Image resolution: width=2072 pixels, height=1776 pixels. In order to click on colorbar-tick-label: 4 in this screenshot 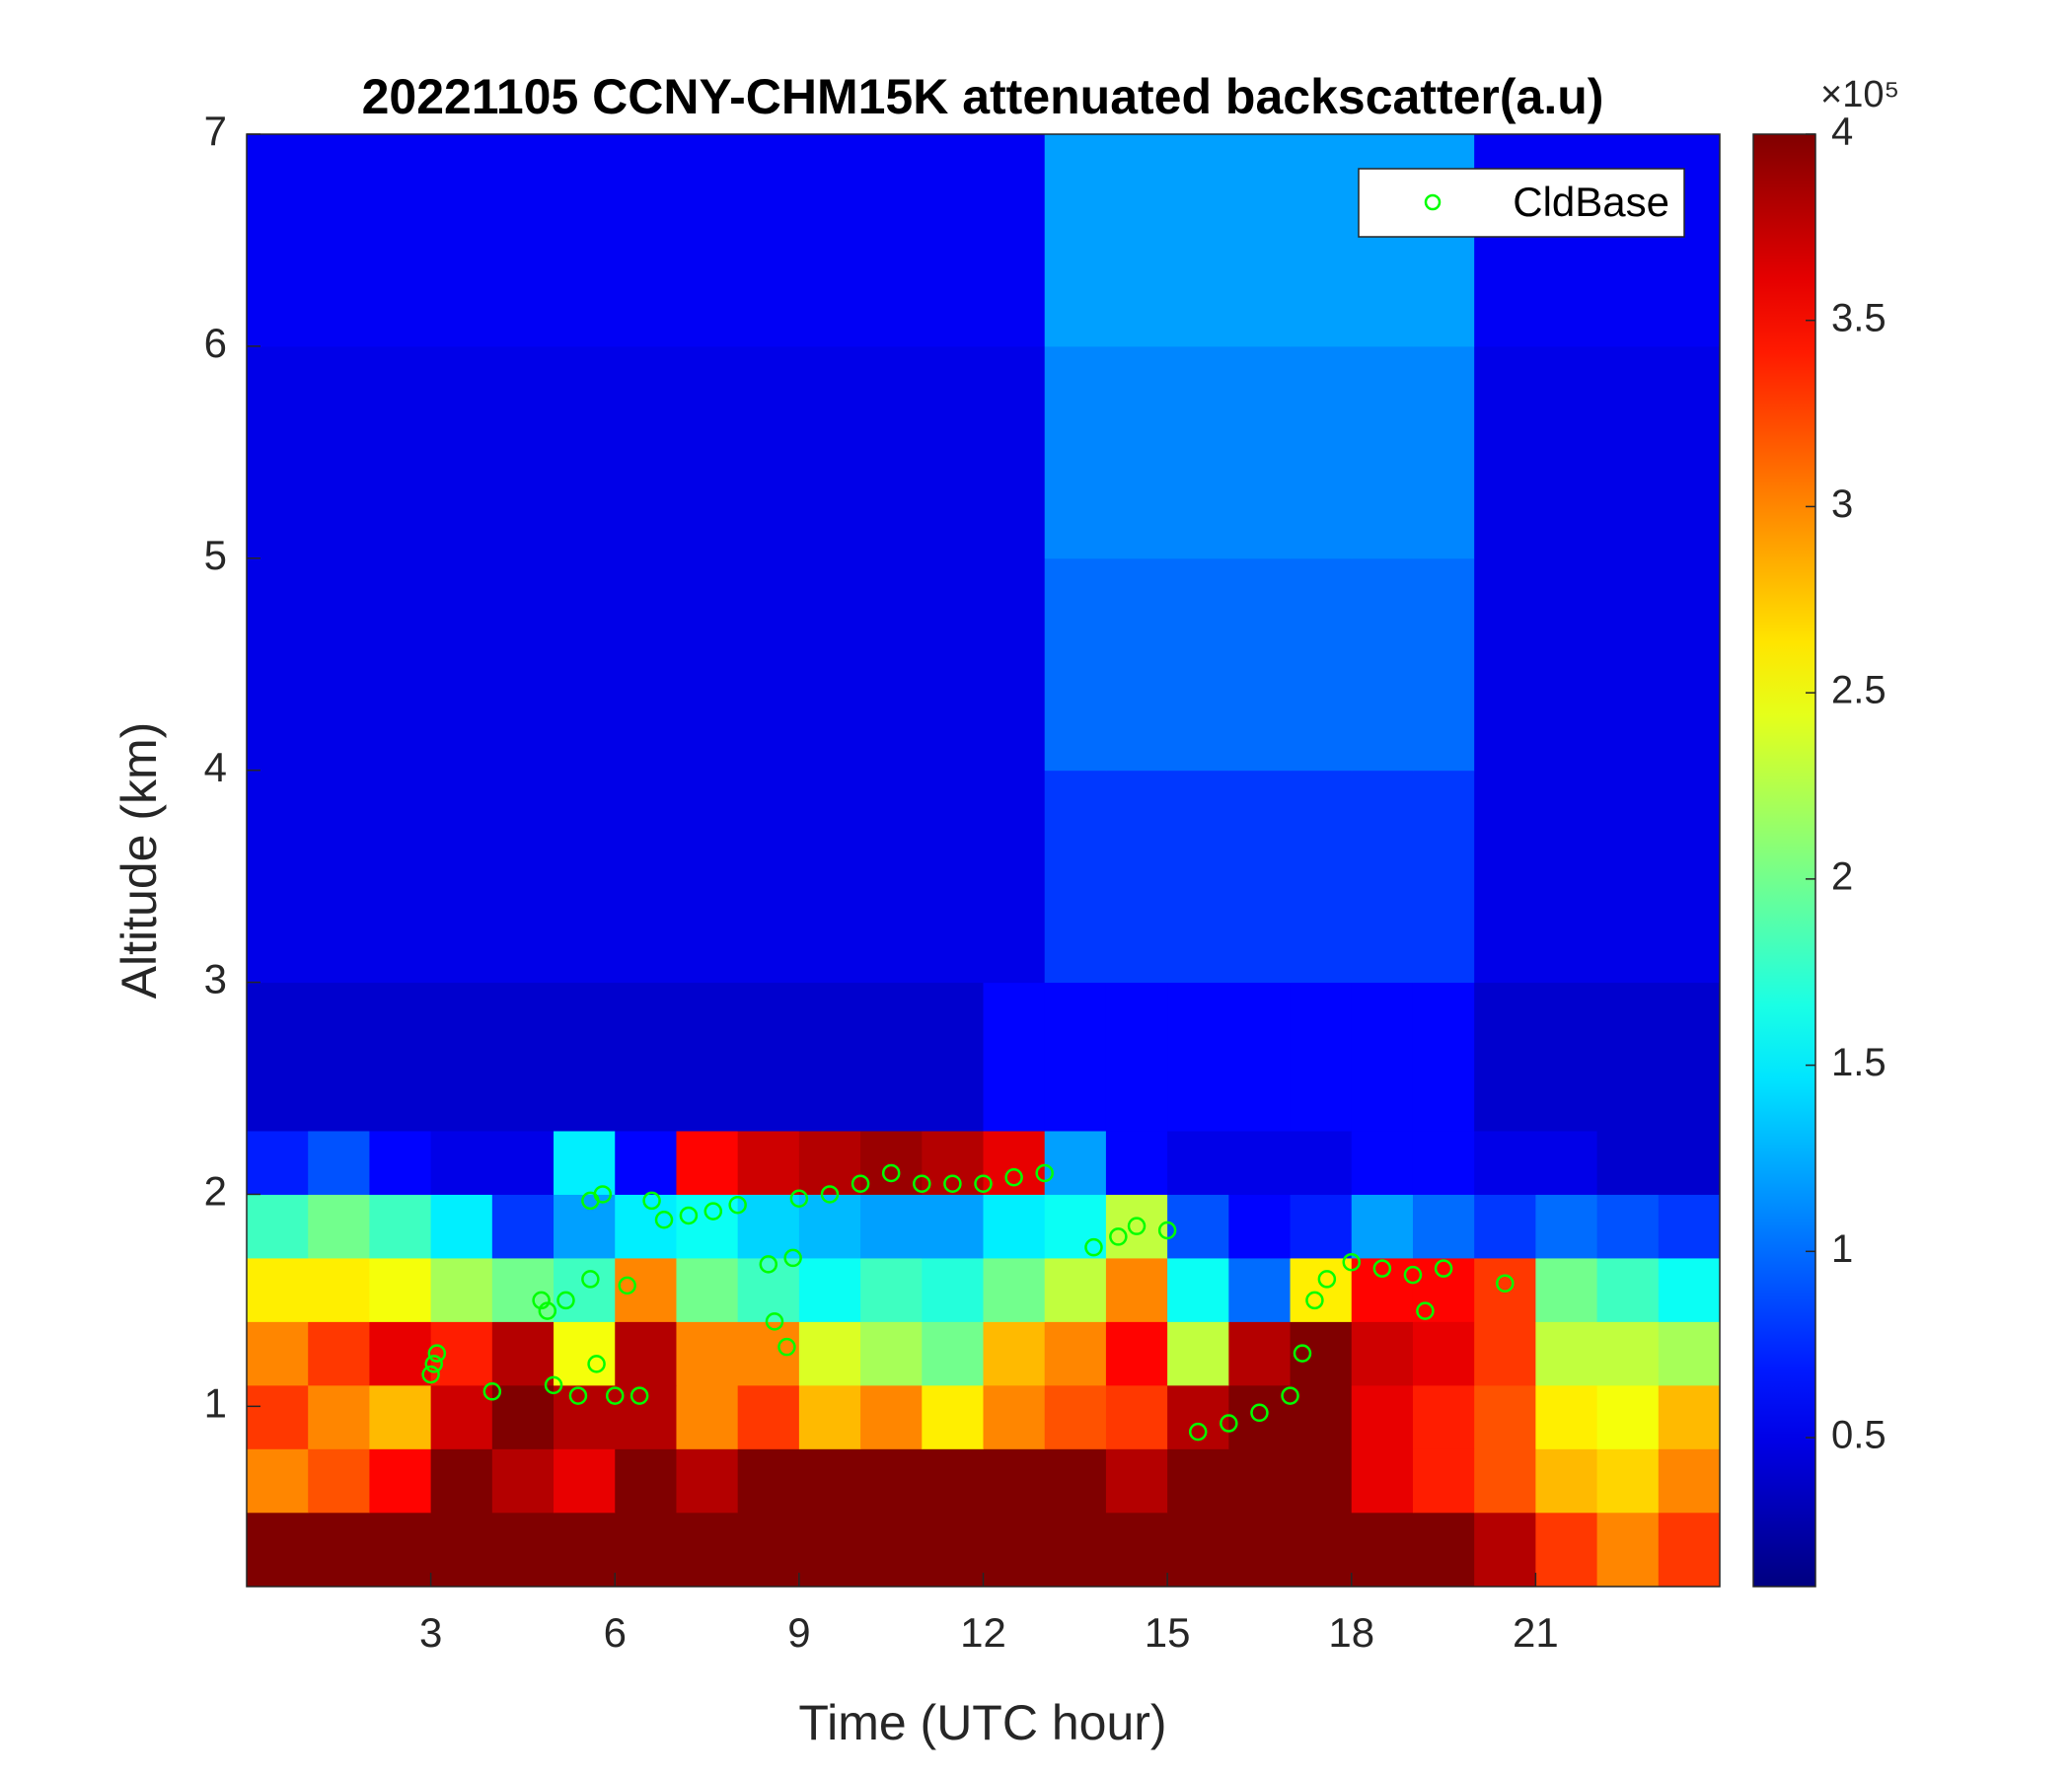, I will do `click(1842, 132)`.